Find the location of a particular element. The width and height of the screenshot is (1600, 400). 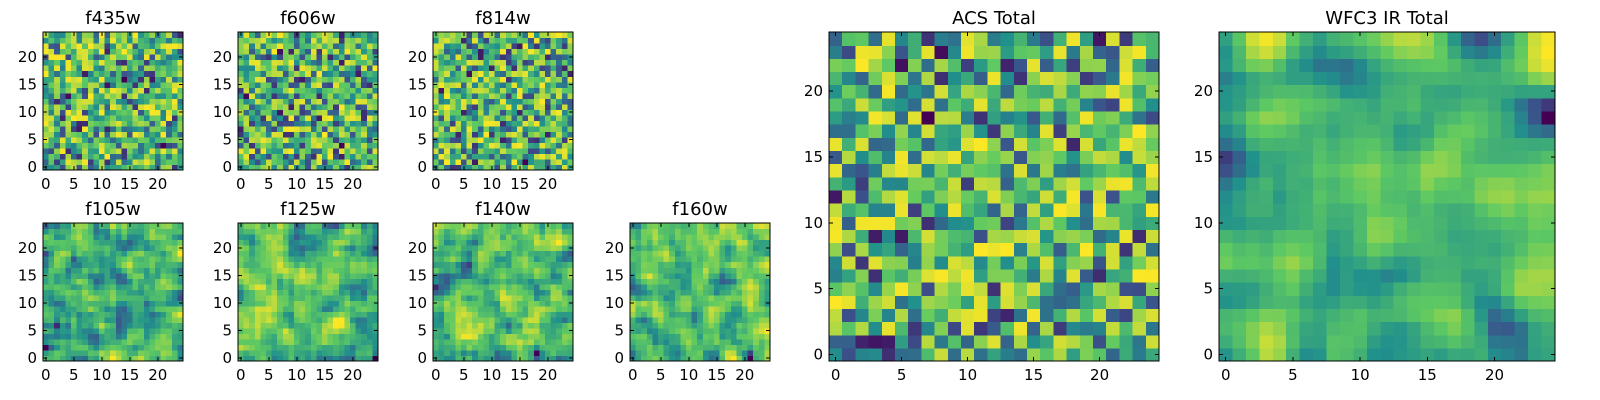

x-tick-label: 5 is located at coordinates (269, 184).